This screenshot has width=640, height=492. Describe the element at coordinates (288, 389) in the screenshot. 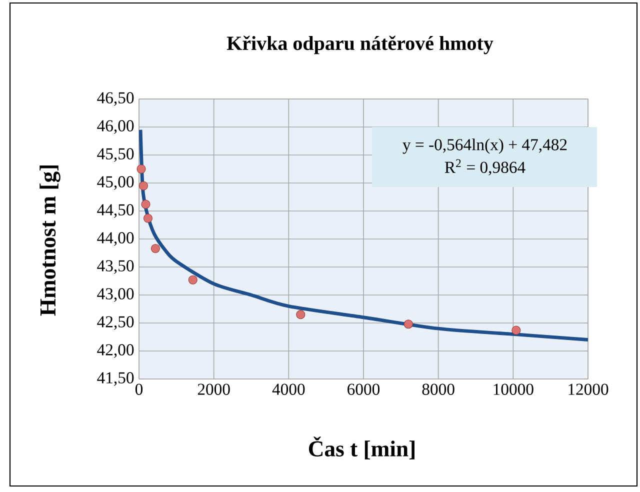

I see `x-tick-label: 4000` at that location.